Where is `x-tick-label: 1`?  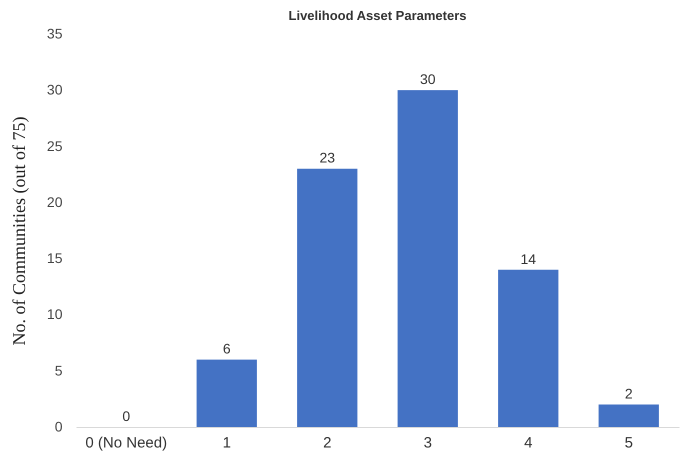
x-tick-label: 1 is located at coordinates (226, 443).